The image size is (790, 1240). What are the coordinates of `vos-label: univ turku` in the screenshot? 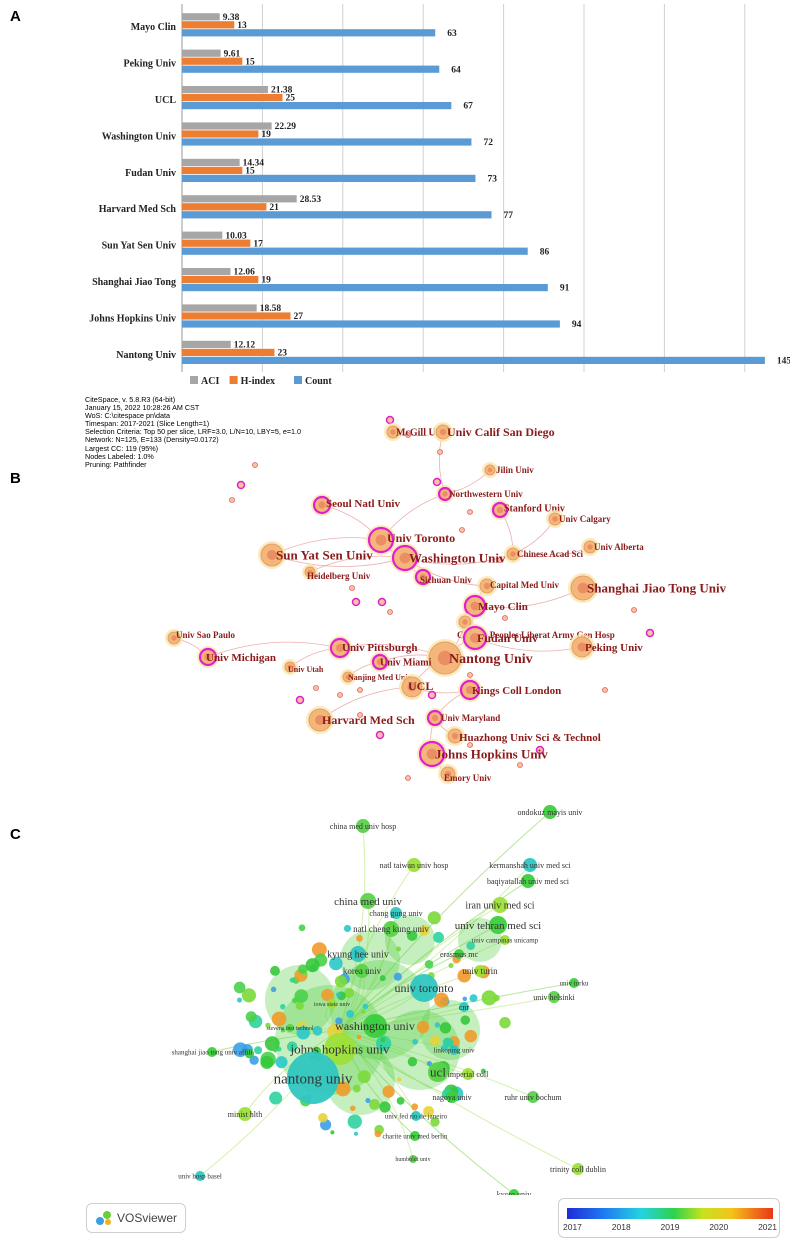 It's located at (574, 983).